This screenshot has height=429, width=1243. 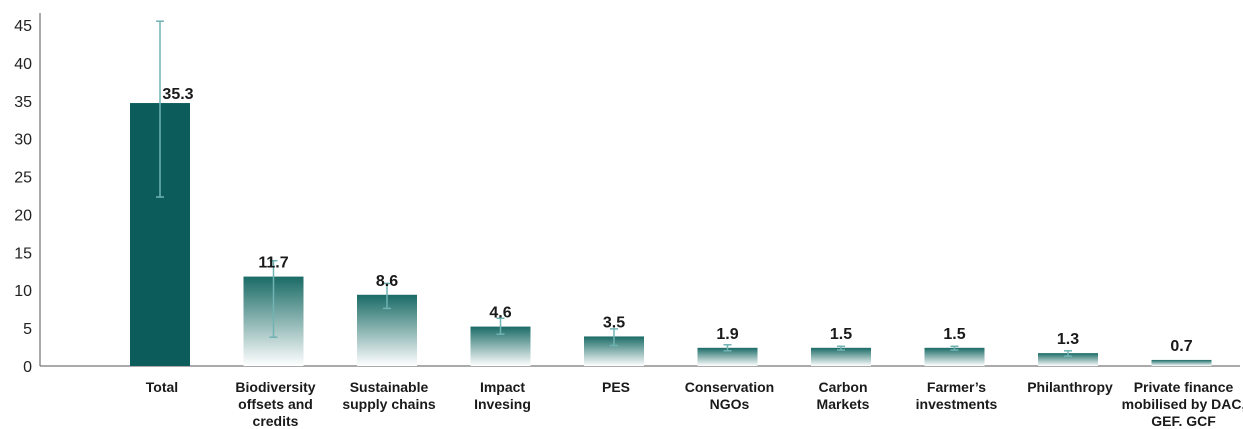 What do you see at coordinates (727, 334) in the screenshot?
I see `data-label: 1.9` at bounding box center [727, 334].